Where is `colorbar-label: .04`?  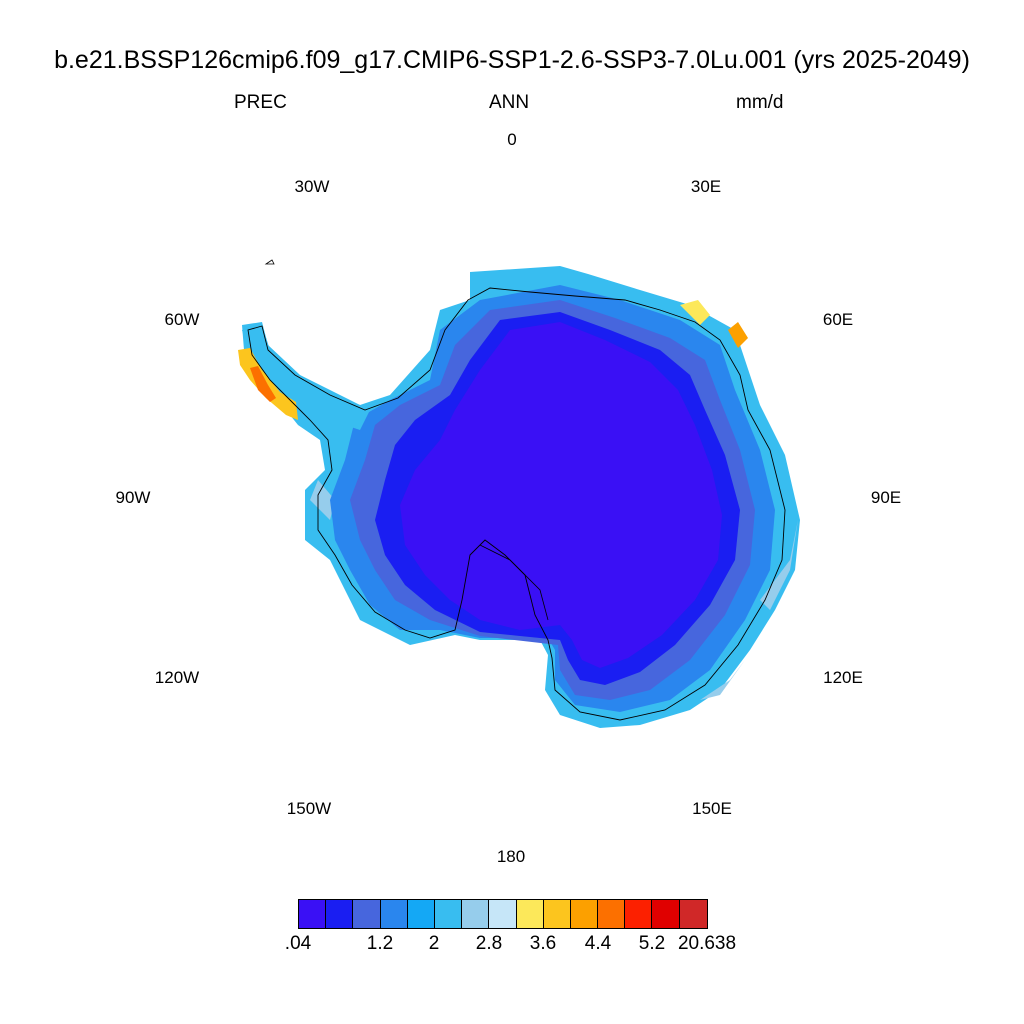 colorbar-label: .04 is located at coordinates (298, 943).